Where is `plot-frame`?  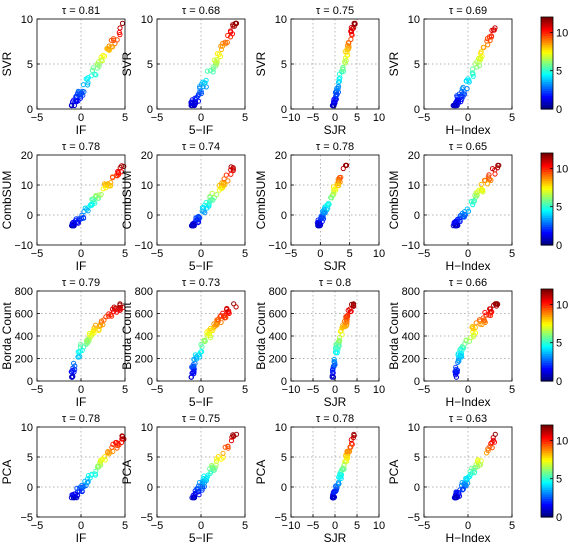 plot-frame is located at coordinates (335, 200).